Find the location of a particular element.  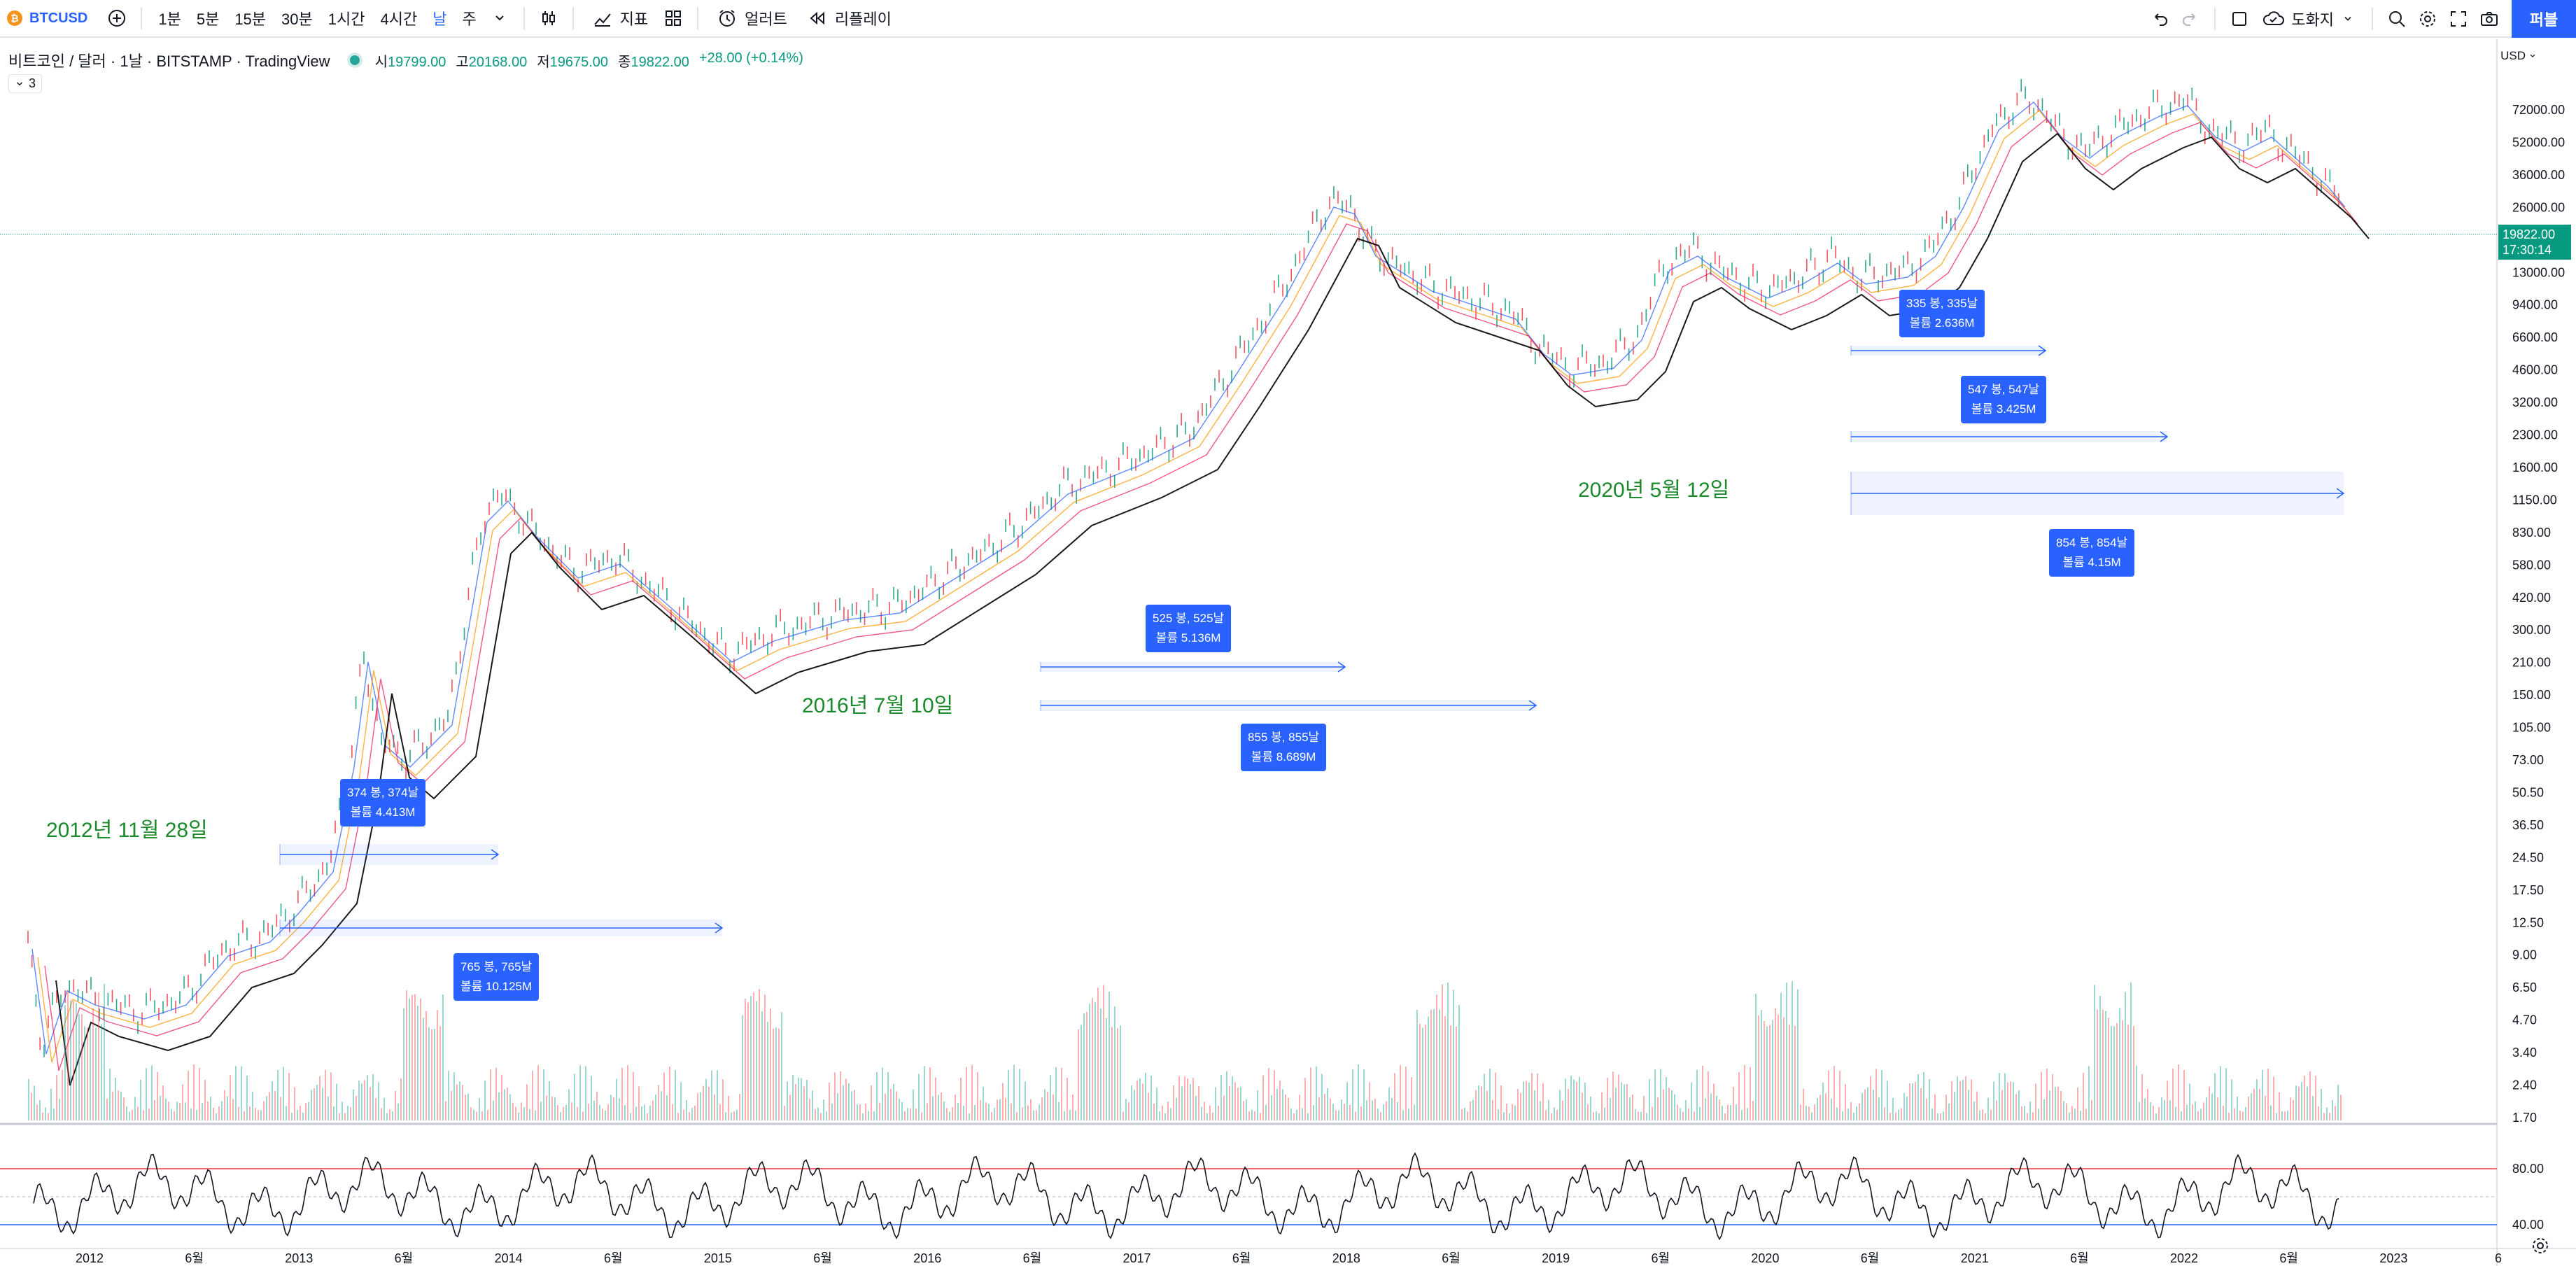

compare-add-button is located at coordinates (116, 18).